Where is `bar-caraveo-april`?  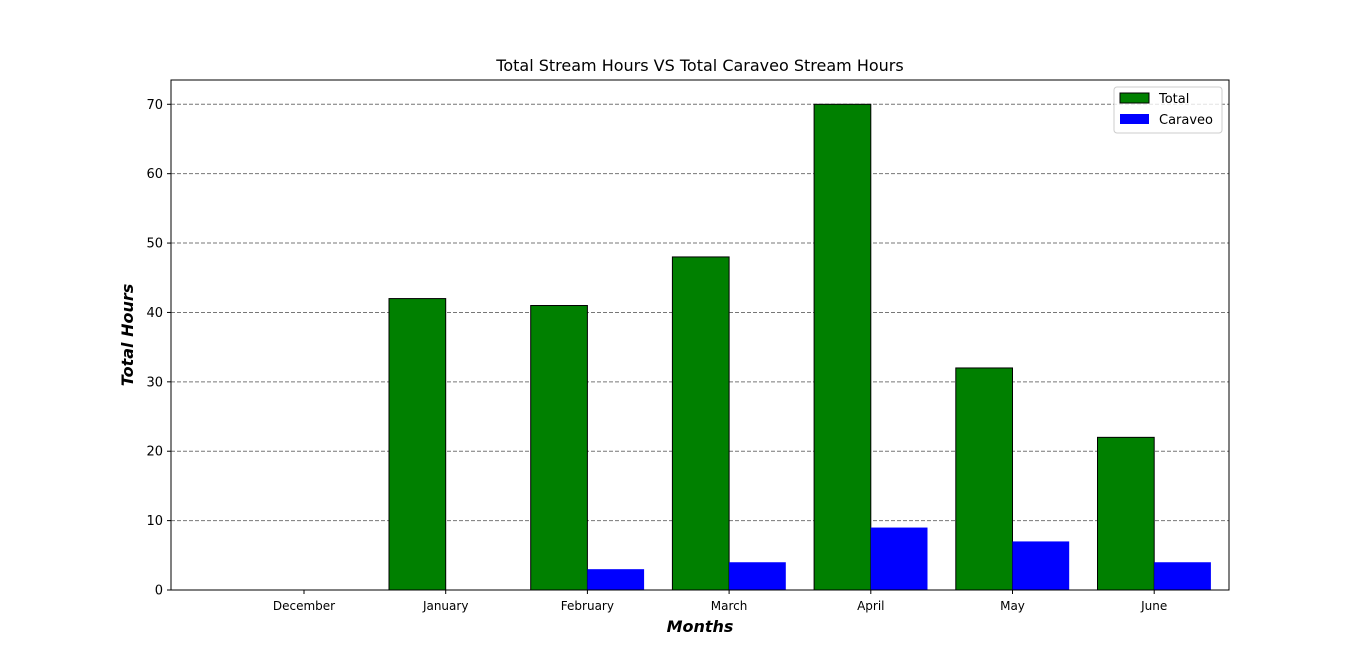 bar-caraveo-april is located at coordinates (899, 558).